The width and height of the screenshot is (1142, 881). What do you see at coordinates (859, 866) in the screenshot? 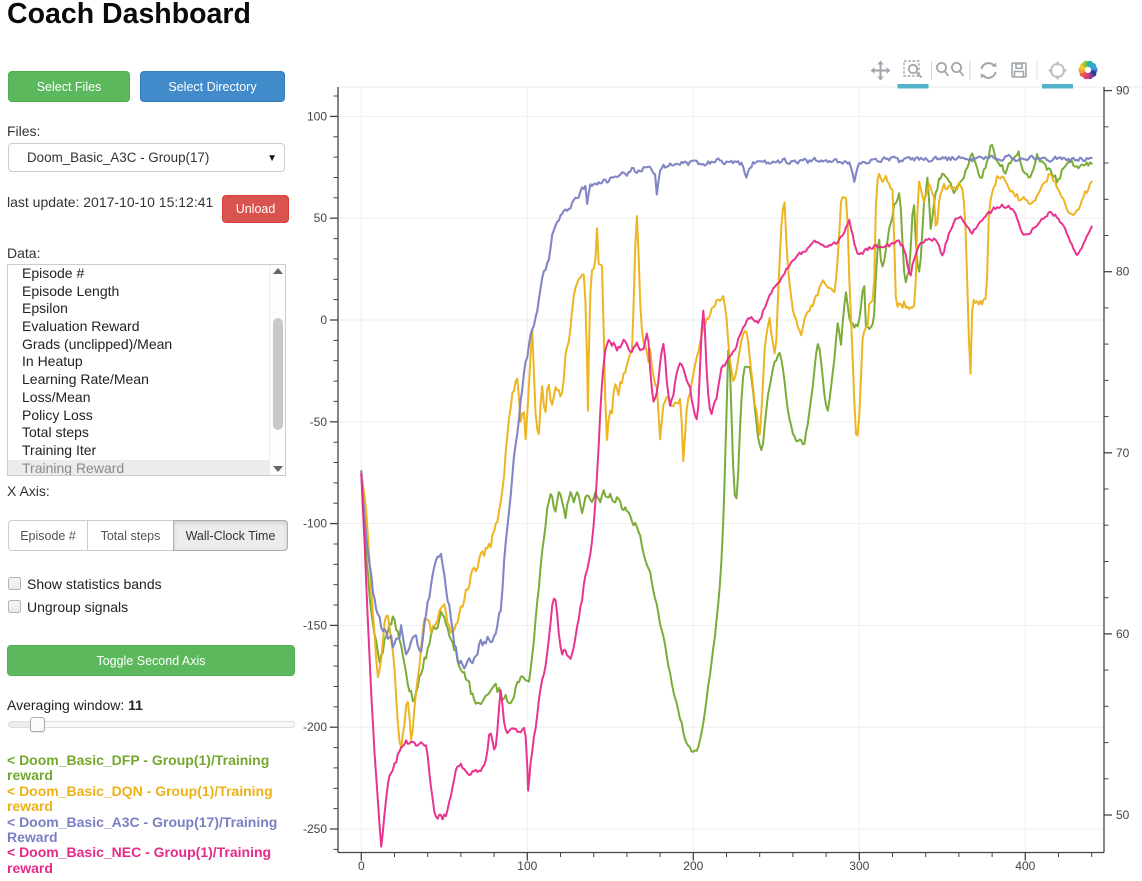
I see `svg-text: 300` at bounding box center [859, 866].